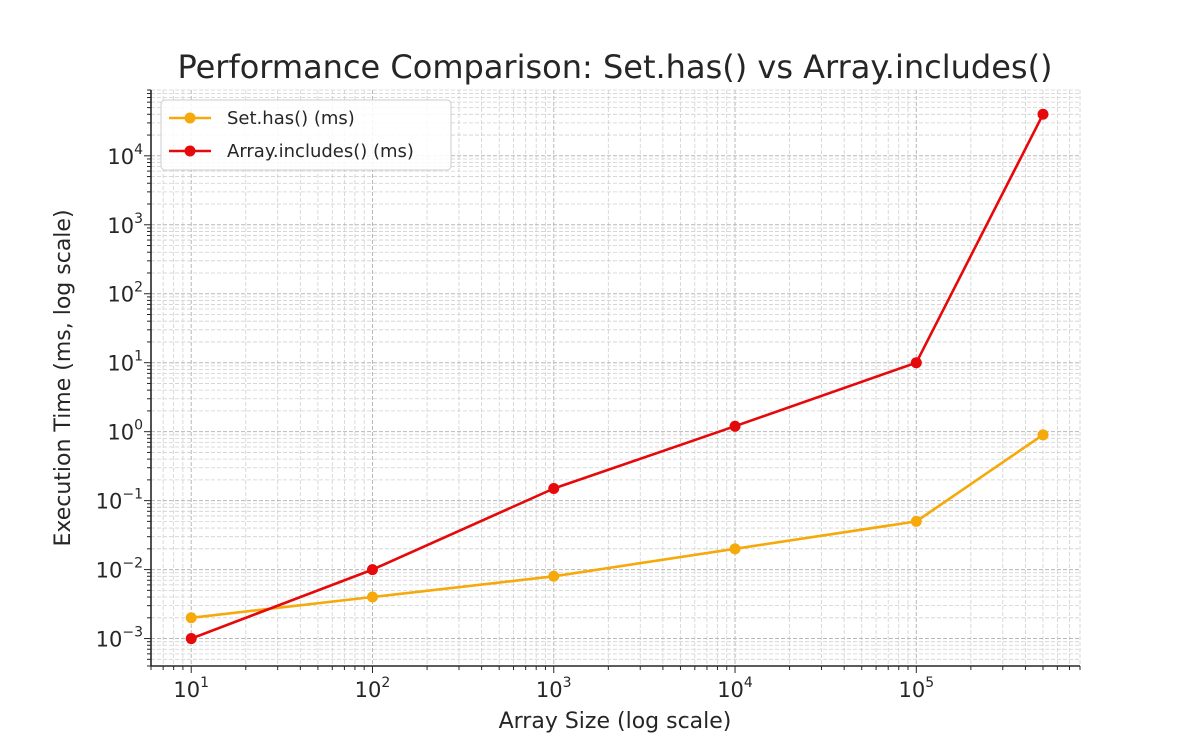 This screenshot has width=1200, height=750. What do you see at coordinates (125, 155) in the screenshot?
I see `y-tick-label: 10⁴` at bounding box center [125, 155].